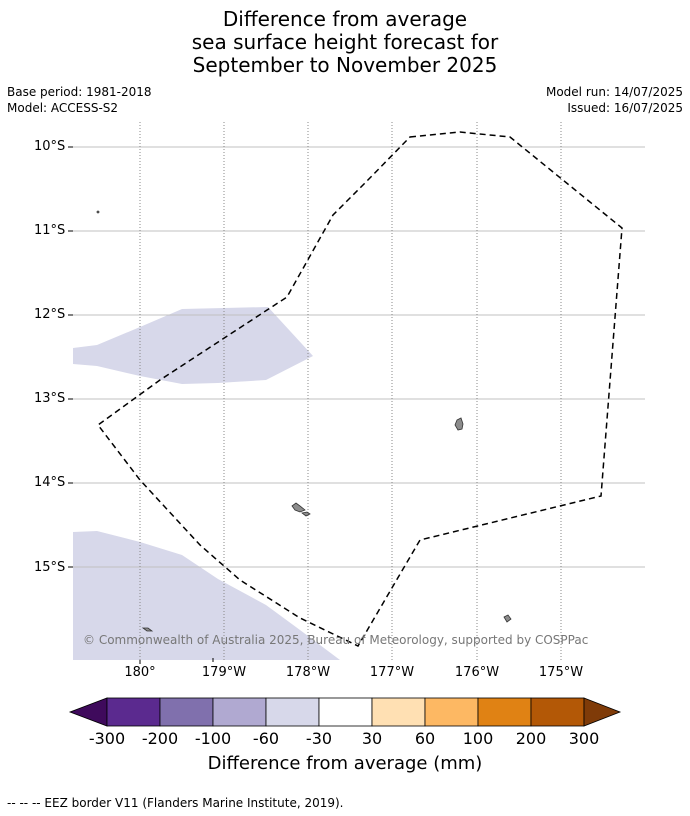  What do you see at coordinates (507, 618) in the screenshot?
I see `island-east` at bounding box center [507, 618].